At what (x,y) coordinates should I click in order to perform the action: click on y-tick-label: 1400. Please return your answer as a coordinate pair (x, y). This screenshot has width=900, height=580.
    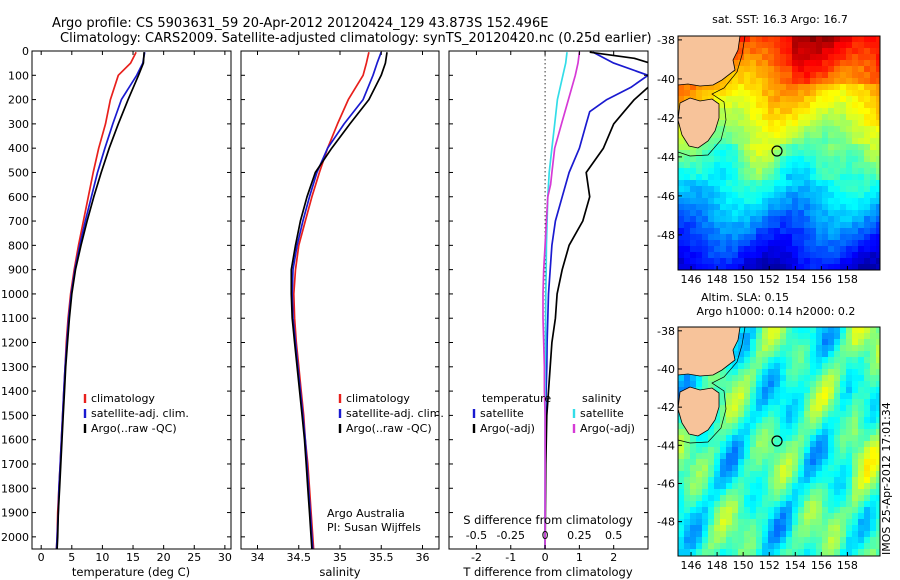
    Looking at the image, I should click on (15, 391).